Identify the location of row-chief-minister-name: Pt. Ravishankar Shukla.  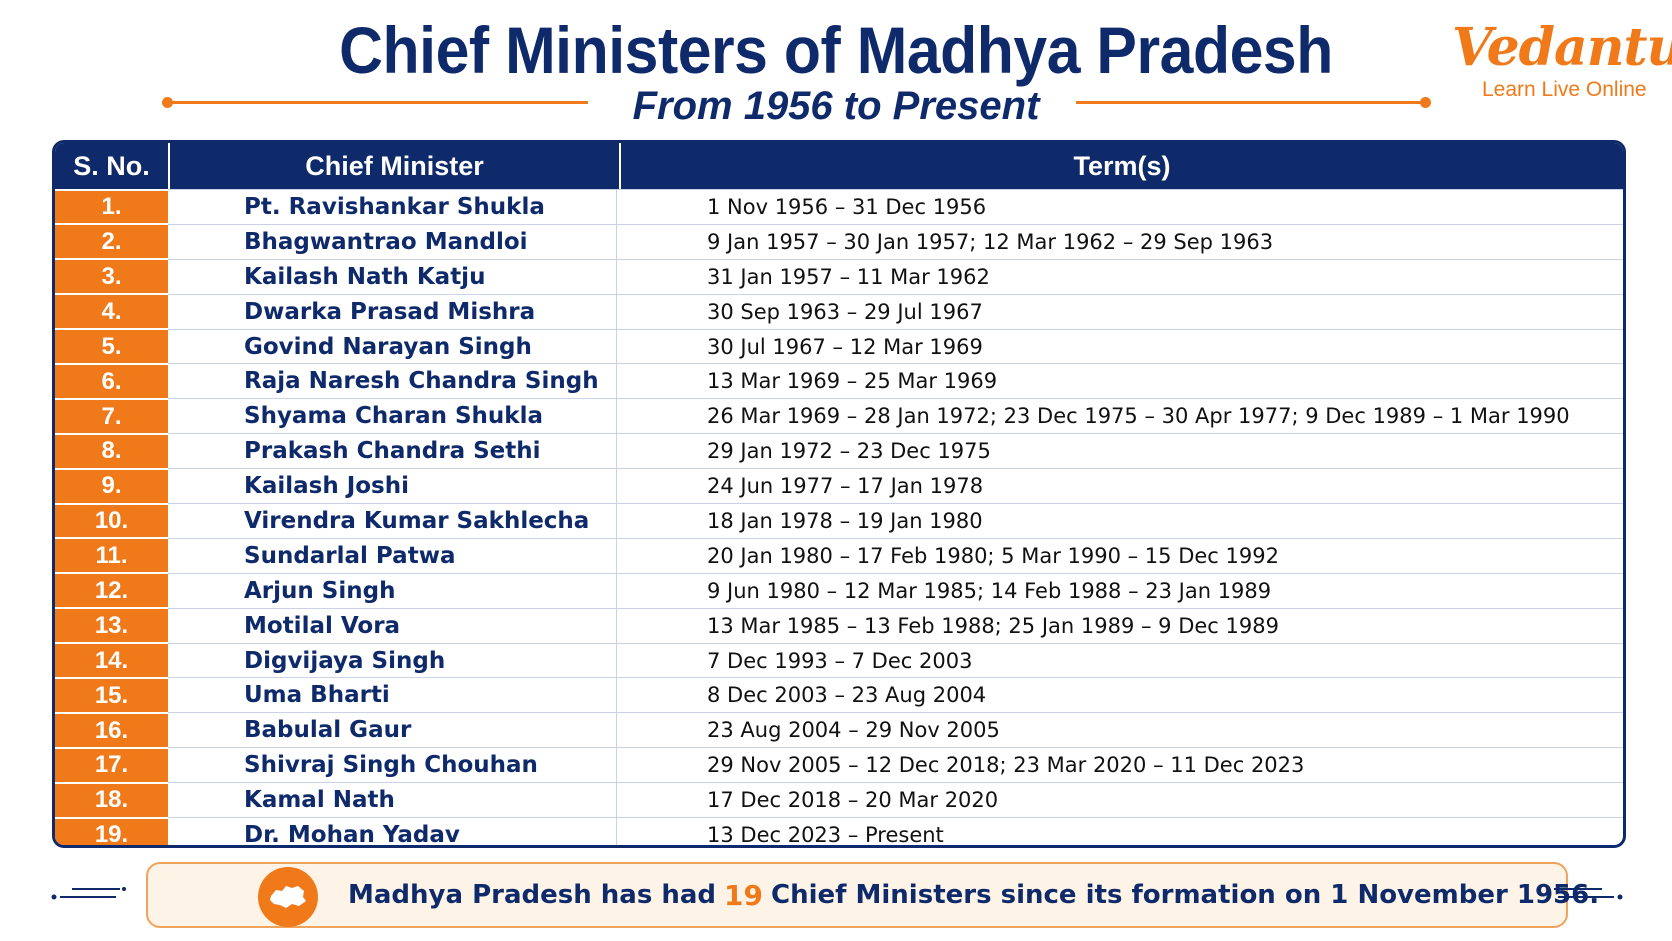
(392, 207).